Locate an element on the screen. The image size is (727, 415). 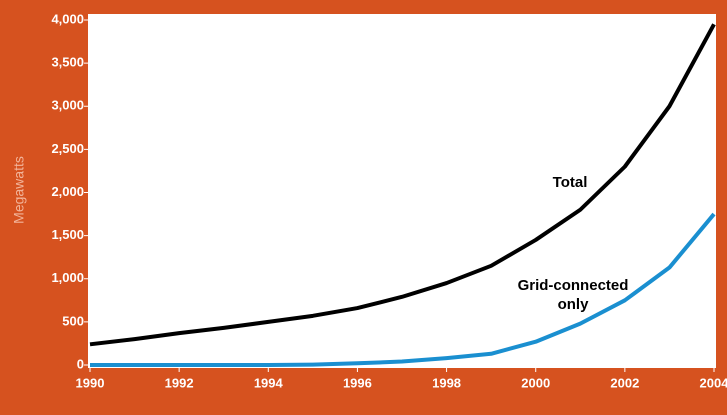
x-tick-label: 2002 is located at coordinates (624, 382).